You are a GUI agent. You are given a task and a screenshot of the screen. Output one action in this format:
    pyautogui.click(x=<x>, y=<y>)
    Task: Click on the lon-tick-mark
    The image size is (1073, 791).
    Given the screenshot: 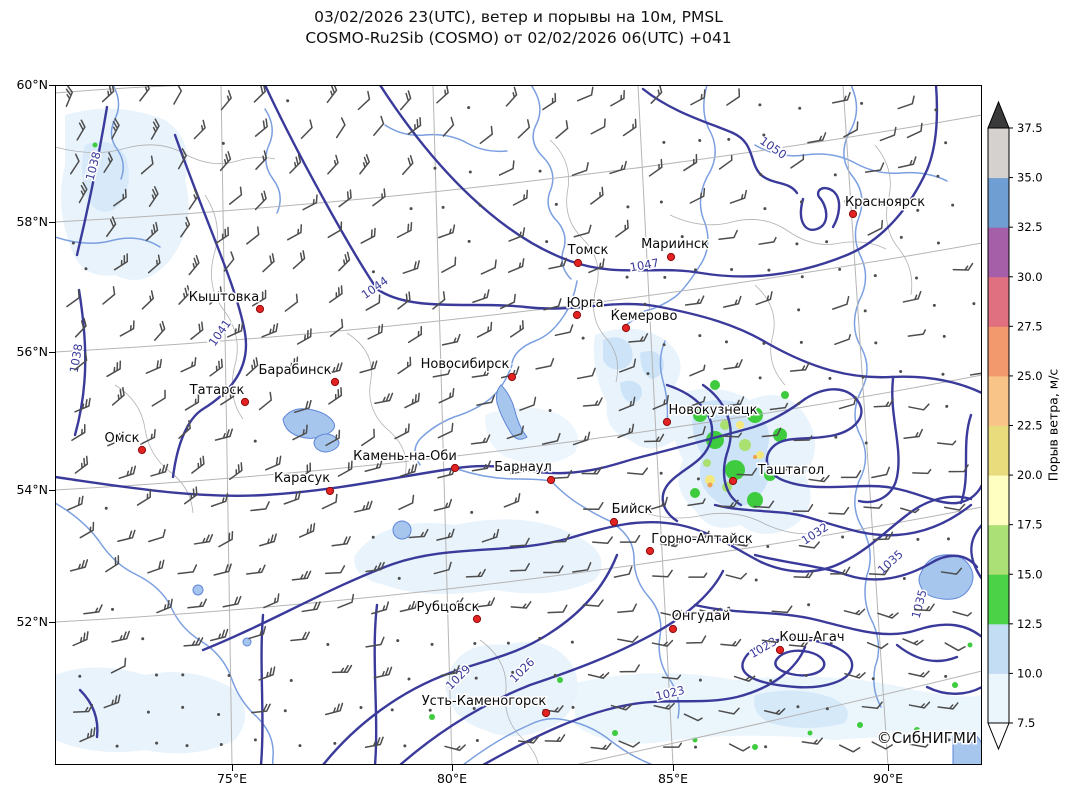 What is the action you would take?
    pyautogui.click(x=452, y=768)
    